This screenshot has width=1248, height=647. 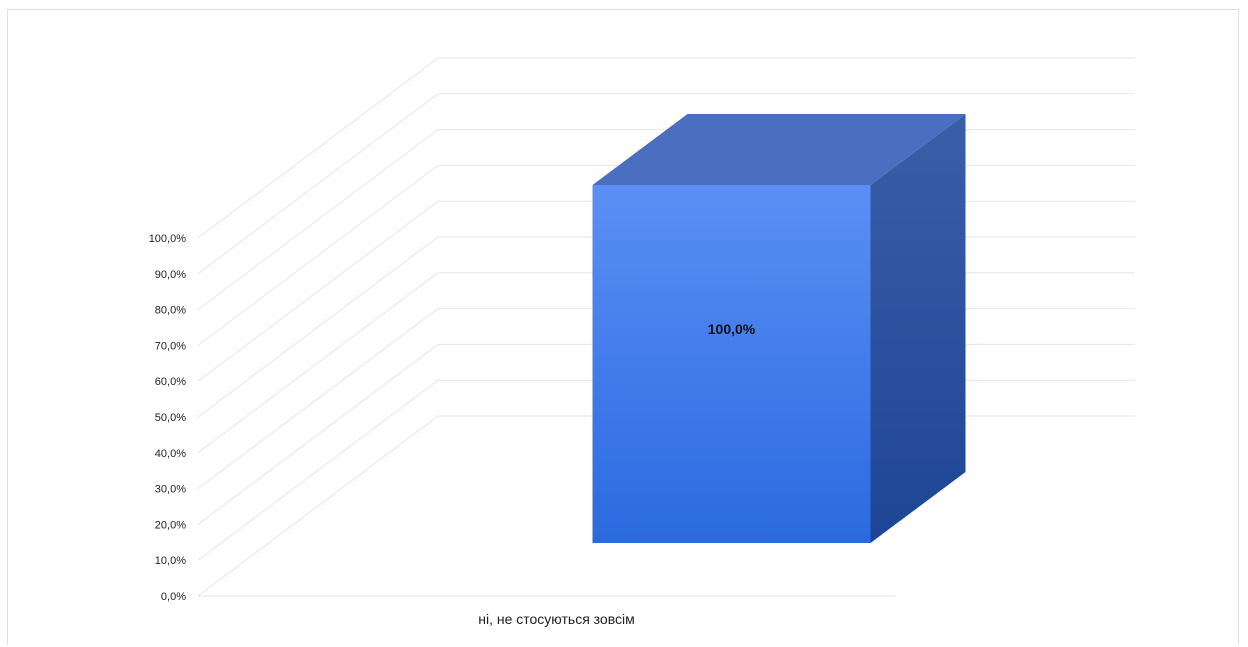 I want to click on bar-top-face, so click(x=779, y=149).